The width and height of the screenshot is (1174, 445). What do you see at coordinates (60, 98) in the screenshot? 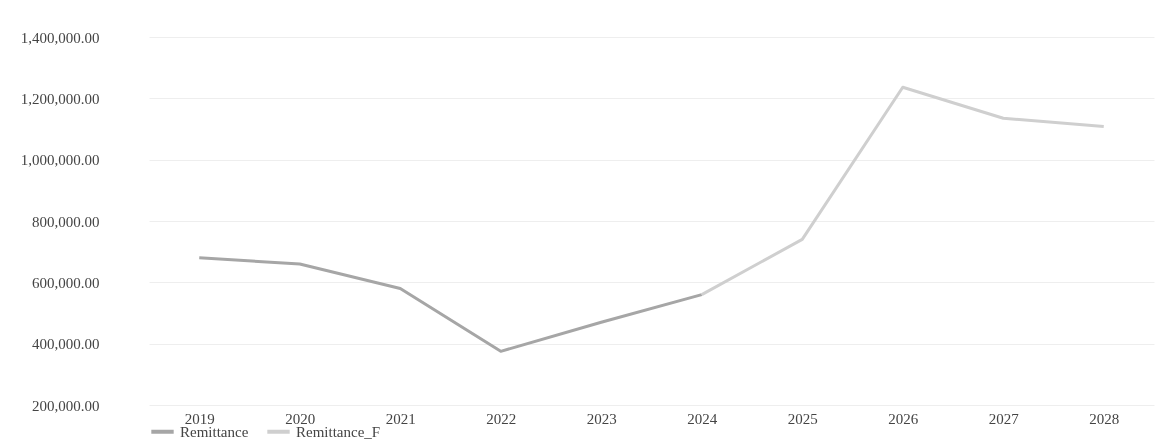
I see `y-tick-label: 1,200,000.00` at bounding box center [60, 98].